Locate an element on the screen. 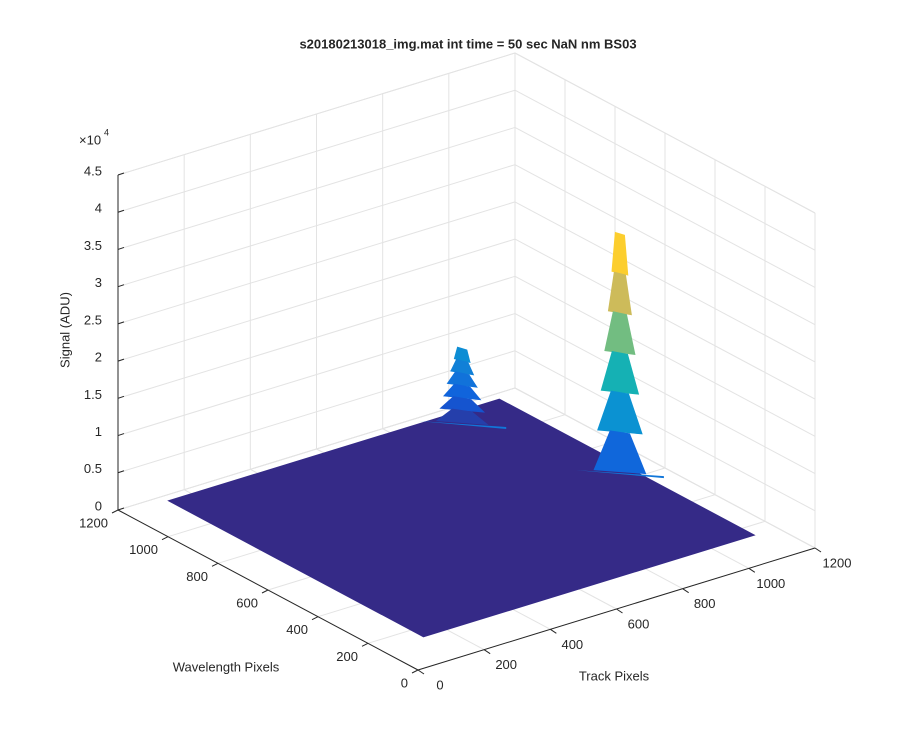 The width and height of the screenshot is (900, 750). x-tick-label: 1200 is located at coordinates (837, 562).